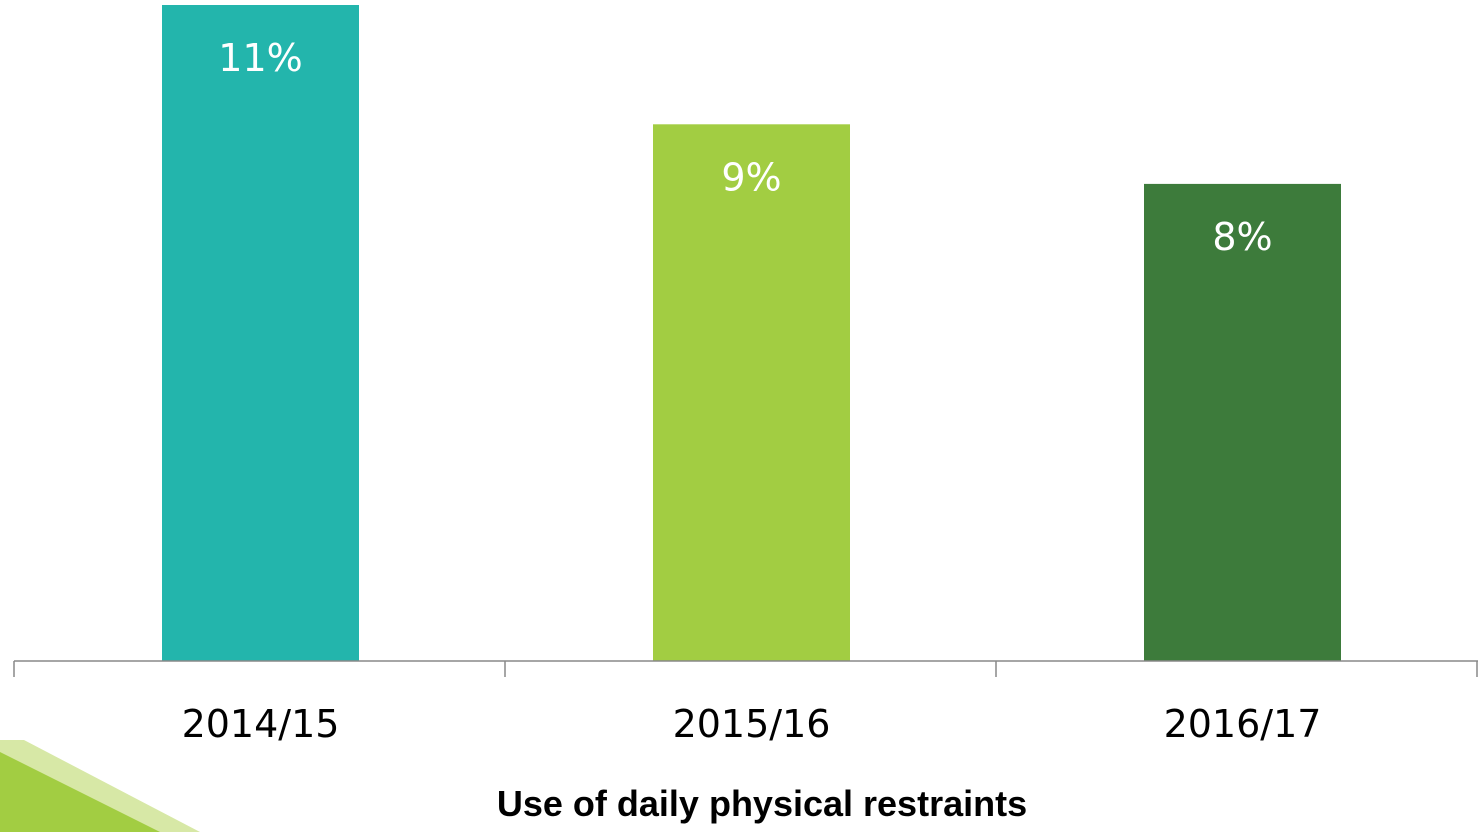 This screenshot has width=1478, height=832. Describe the element at coordinates (762, 803) in the screenshot. I see `x-axis-title: Use of daily physical restraints` at that location.